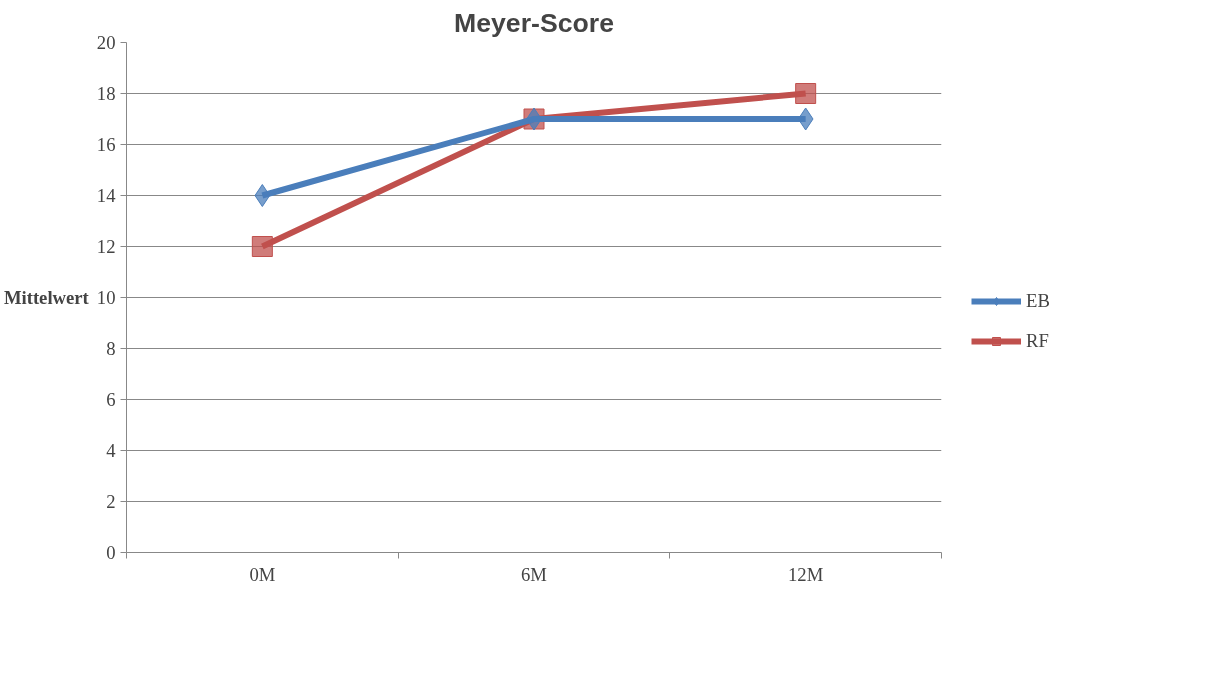  Describe the element at coordinates (46, 297) in the screenshot. I see `y-axis-title: Mittelwert` at that location.